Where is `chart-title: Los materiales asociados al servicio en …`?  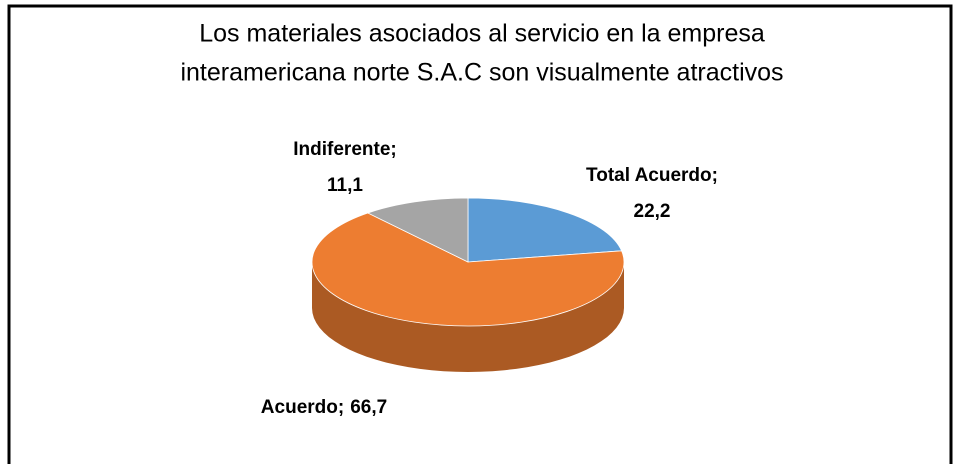 chart-title: Los materiales asociados al servicio en … is located at coordinates (482, 34).